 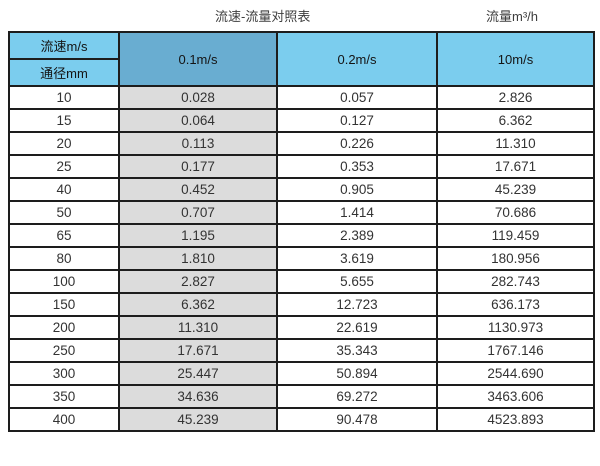 I want to click on flow-value-cell: 1.195, so click(x=198, y=235).